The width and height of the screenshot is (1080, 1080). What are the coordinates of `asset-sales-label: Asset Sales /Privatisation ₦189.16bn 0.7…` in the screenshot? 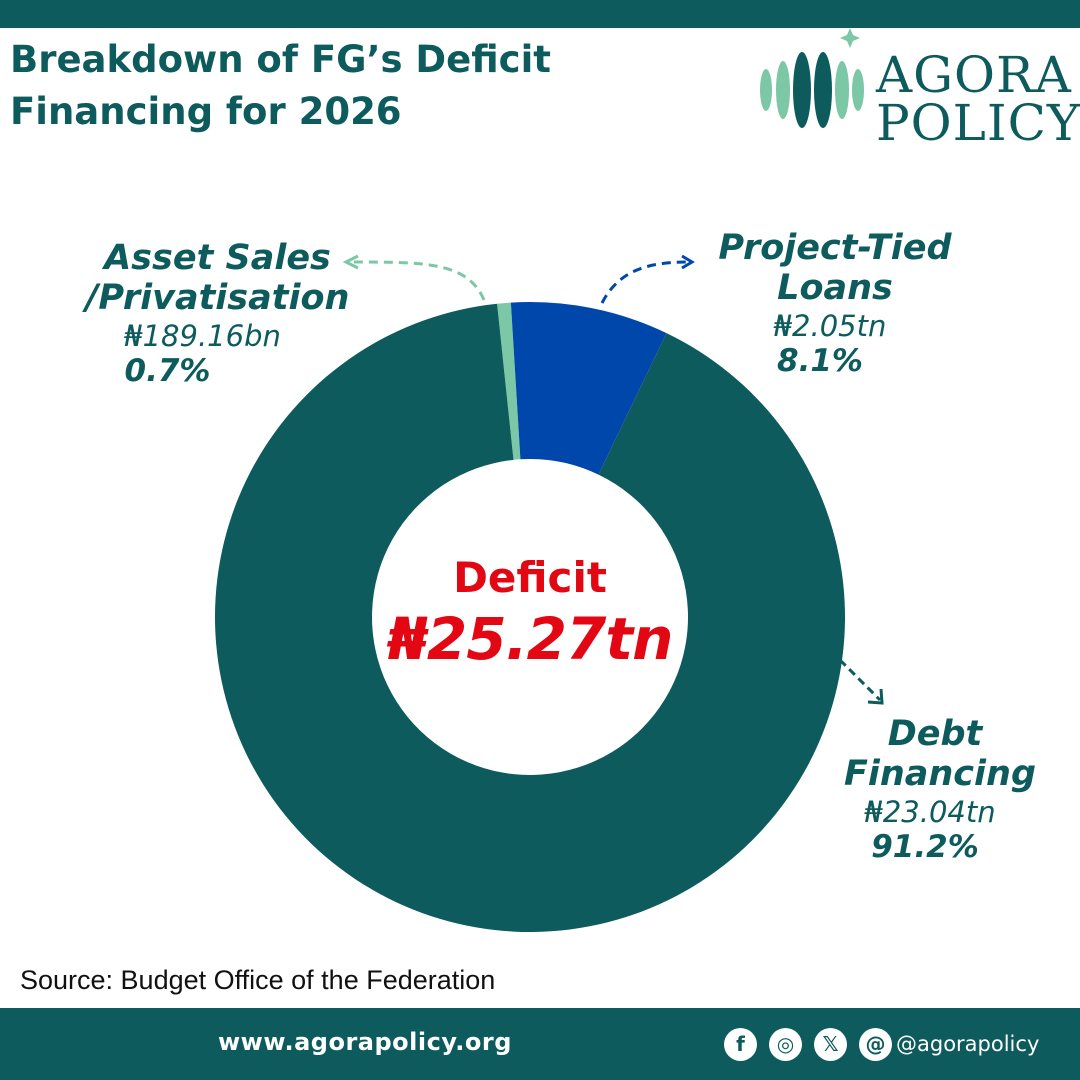 It's located at (217, 313).